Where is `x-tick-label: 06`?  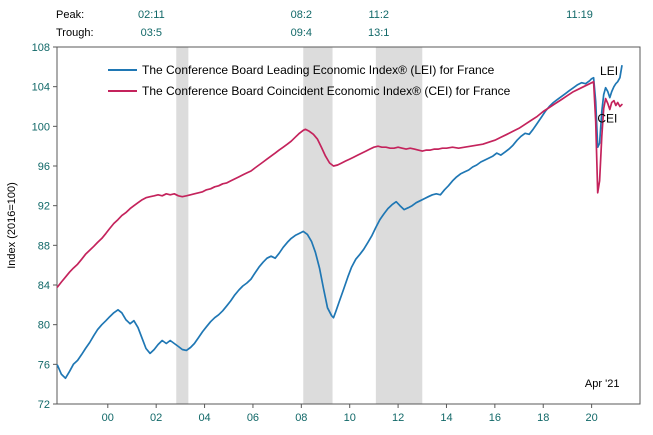 x-tick-label: 06 is located at coordinates (253, 418).